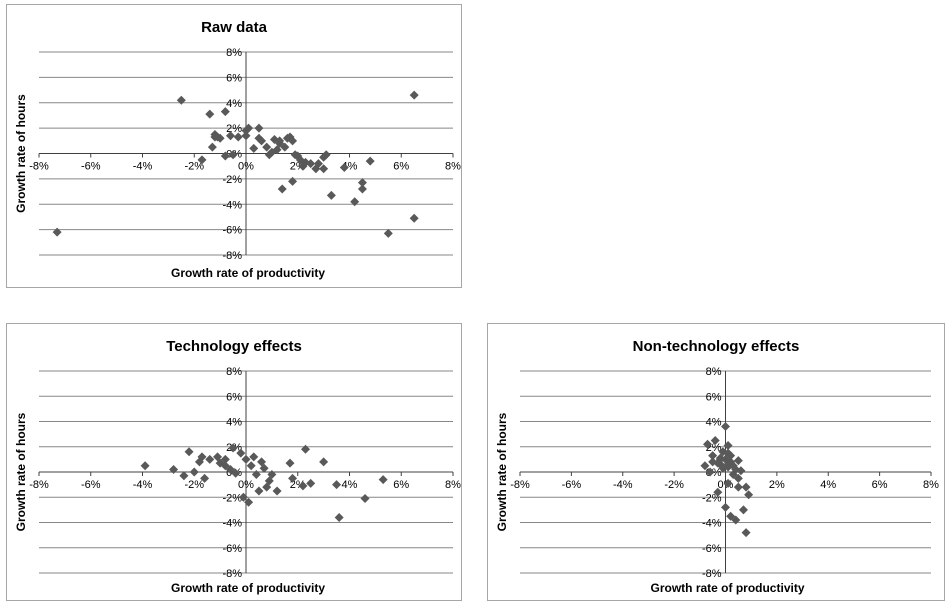  What do you see at coordinates (828, 485) in the screenshot?
I see `x-tick-label: 4%` at bounding box center [828, 485].